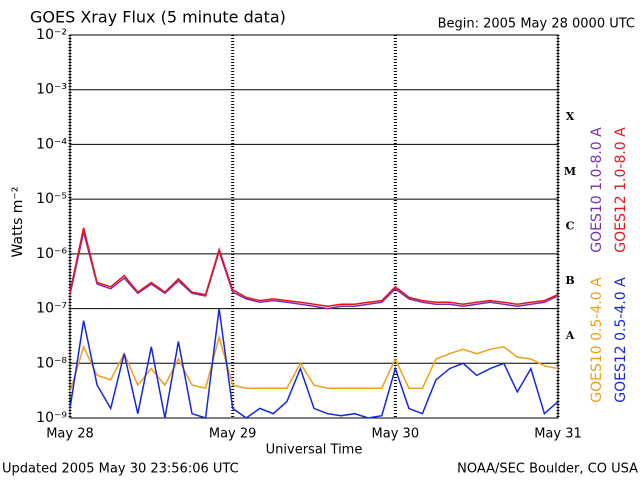 The image size is (640, 480). I want to click on y-tick-label: 10⁻⁶, so click(51, 254).